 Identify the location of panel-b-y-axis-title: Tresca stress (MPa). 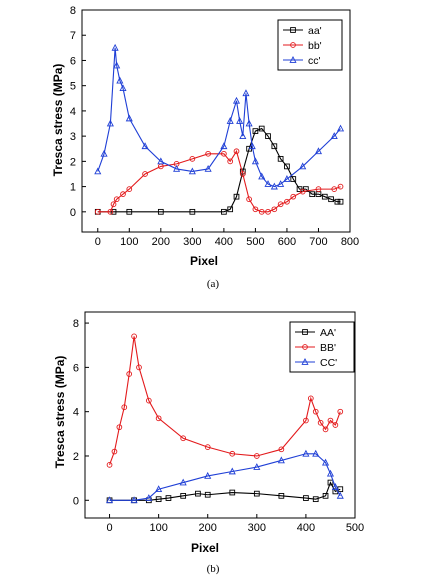
(60, 412).